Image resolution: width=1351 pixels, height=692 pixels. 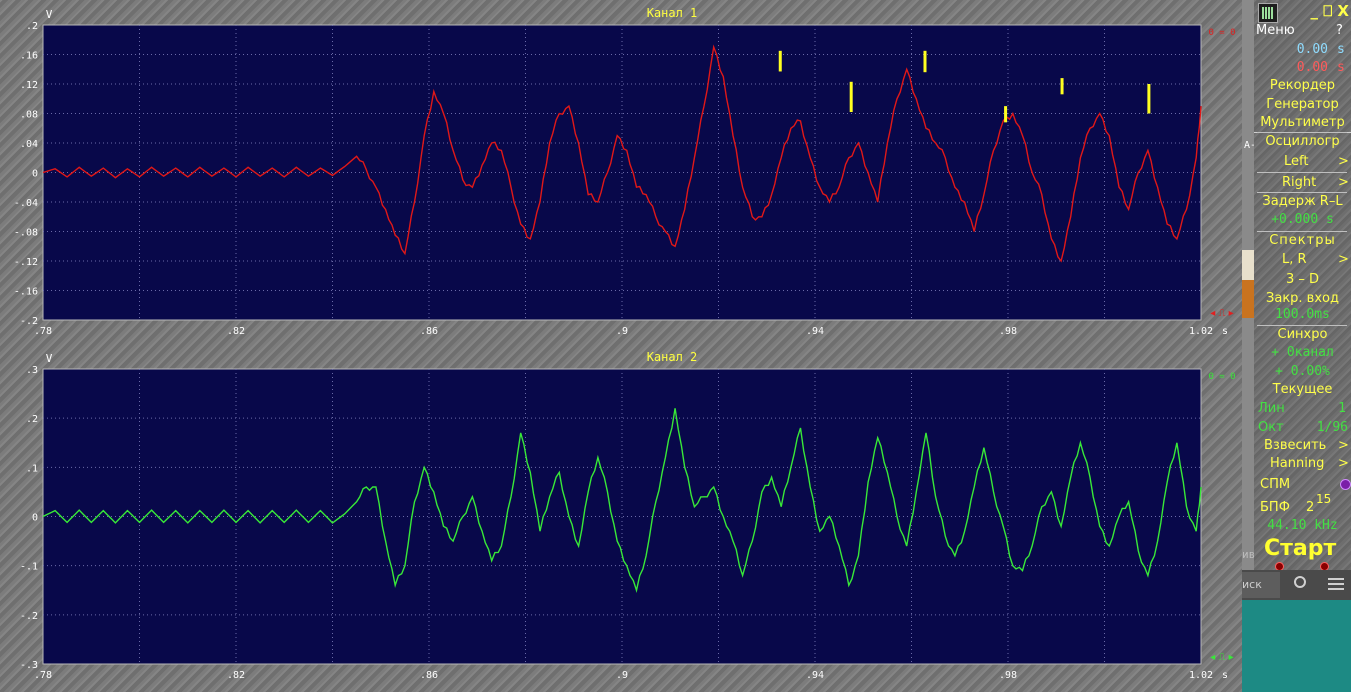 I want to click on window-controls: _ ⎕ X, so click(x=1329, y=11).